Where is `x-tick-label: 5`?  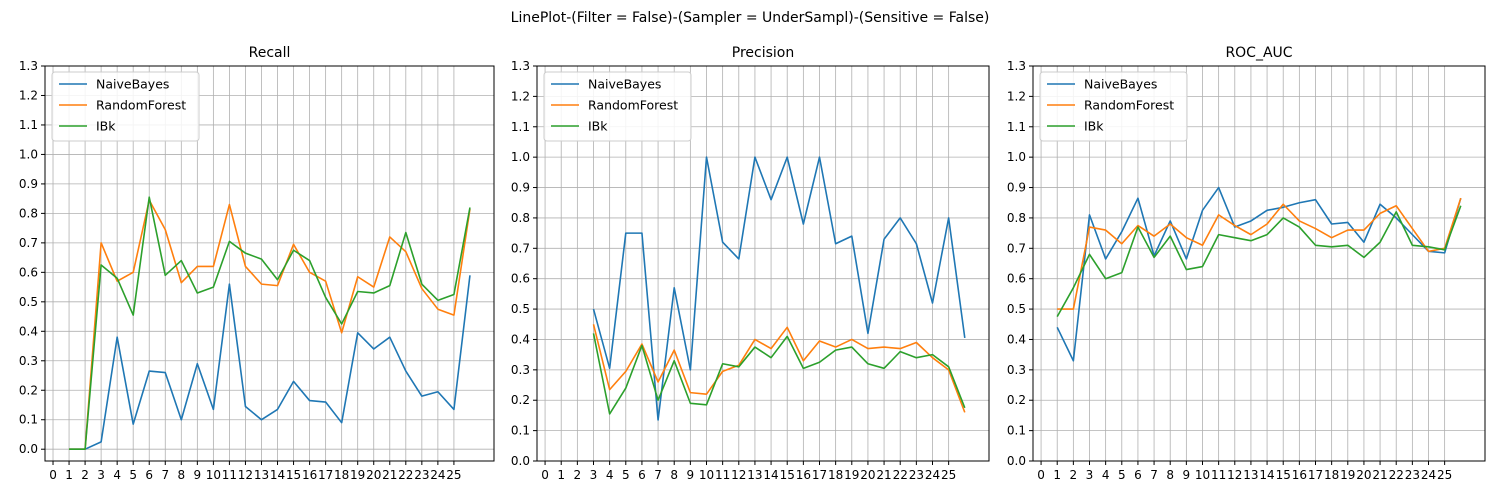 x-tick-label: 5 is located at coordinates (1122, 475).